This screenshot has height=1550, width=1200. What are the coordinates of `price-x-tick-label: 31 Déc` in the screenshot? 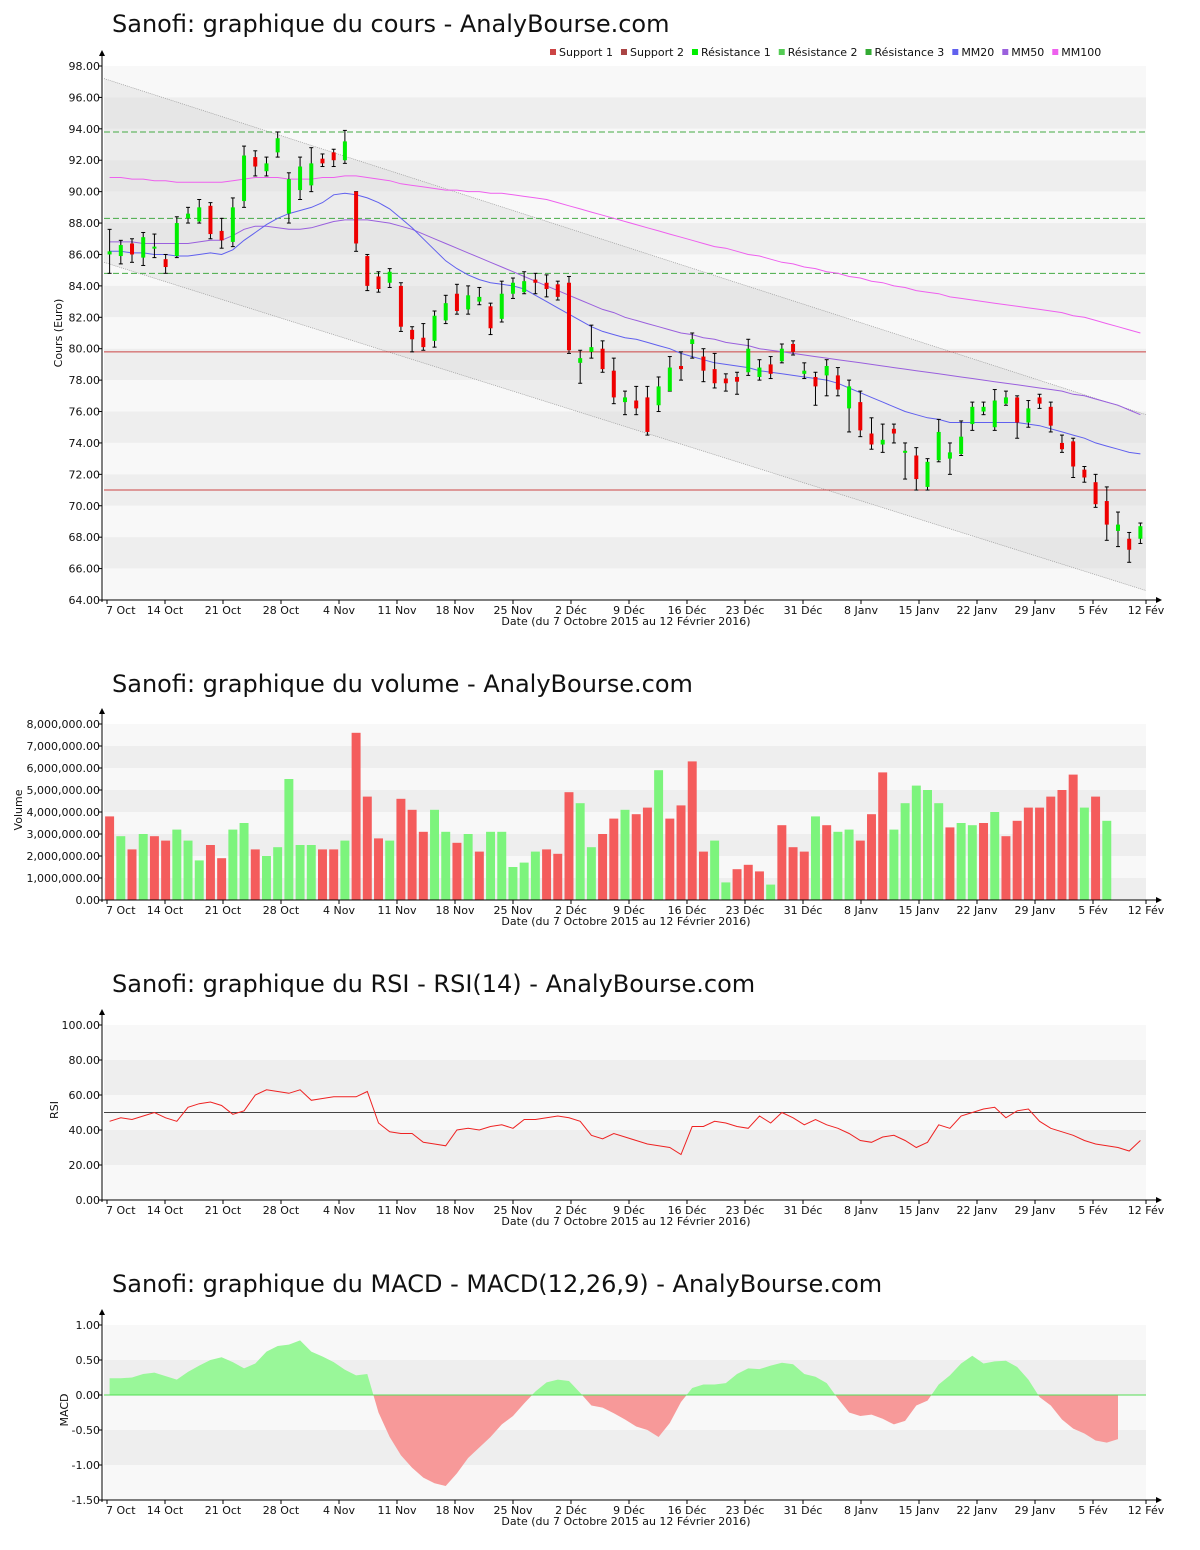 It's located at (803, 610).